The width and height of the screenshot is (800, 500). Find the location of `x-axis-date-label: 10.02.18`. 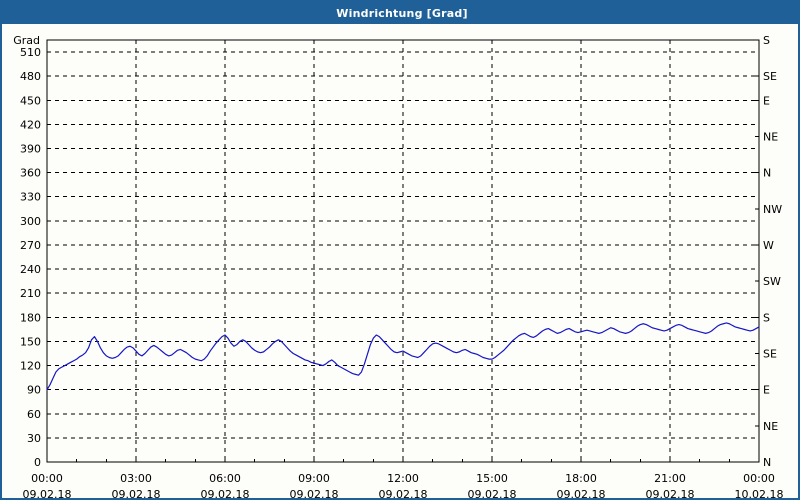

x-axis-date-label: 10.02.18 is located at coordinates (759, 493).